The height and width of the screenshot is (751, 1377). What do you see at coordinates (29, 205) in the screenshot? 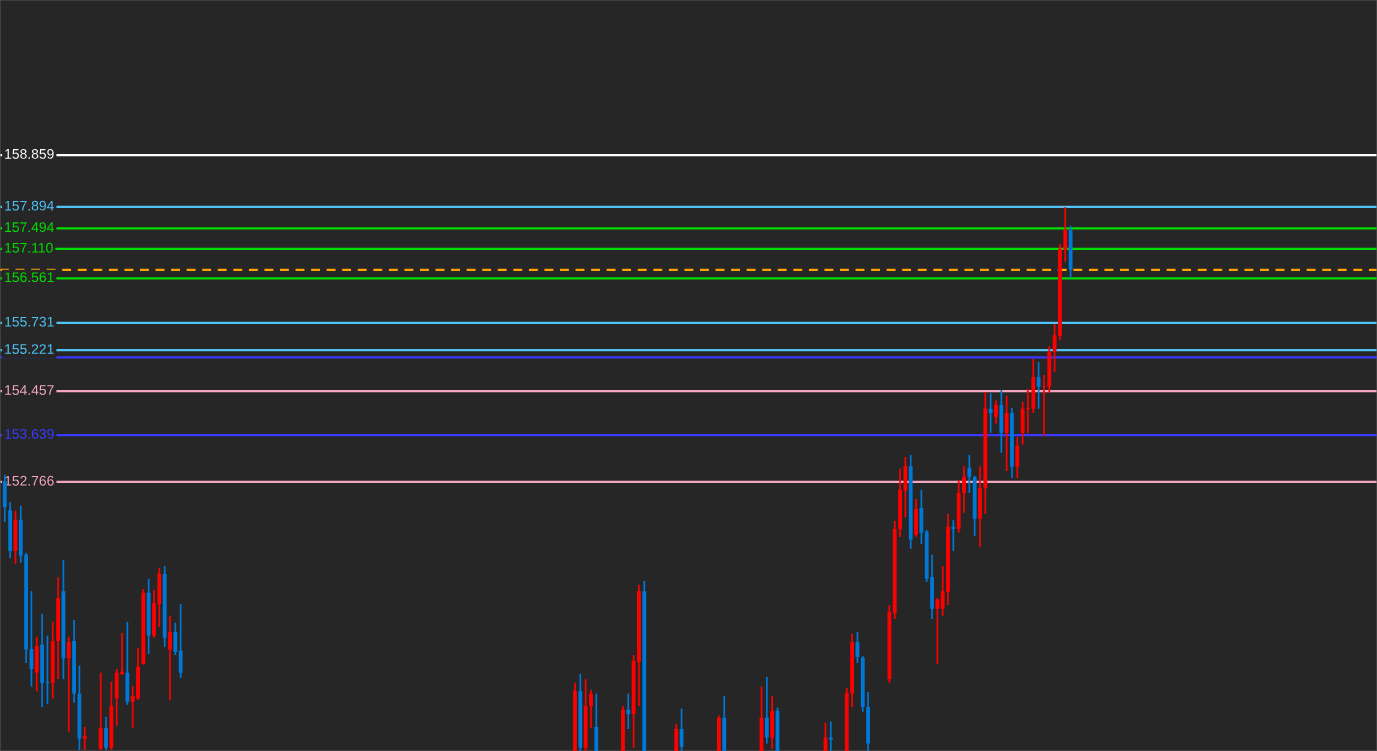
I see `y-tick-label: 157.894` at bounding box center [29, 205].